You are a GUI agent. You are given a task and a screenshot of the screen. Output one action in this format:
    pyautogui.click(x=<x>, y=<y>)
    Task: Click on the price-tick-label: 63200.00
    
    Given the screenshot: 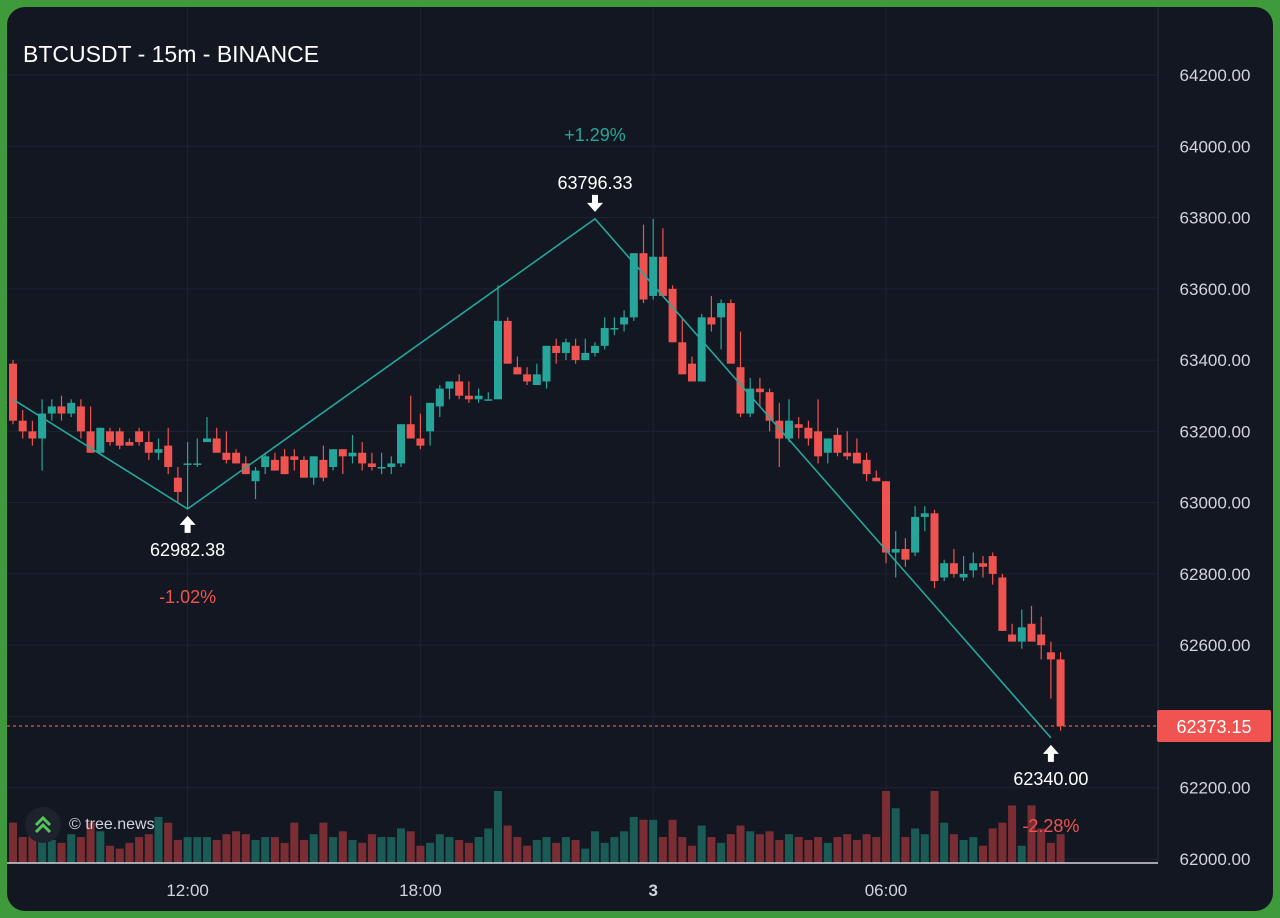 What is the action you would take?
    pyautogui.click(x=1215, y=431)
    